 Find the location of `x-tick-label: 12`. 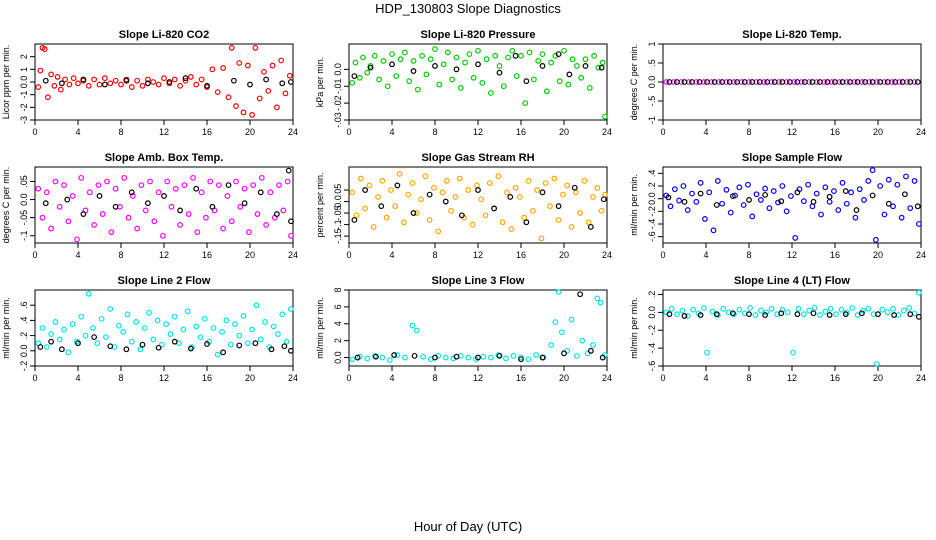

x-tick-label: 12 is located at coordinates (478, 378).